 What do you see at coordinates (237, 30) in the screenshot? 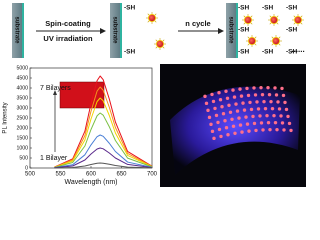
I see `substrate-edge` at bounding box center [237, 30].